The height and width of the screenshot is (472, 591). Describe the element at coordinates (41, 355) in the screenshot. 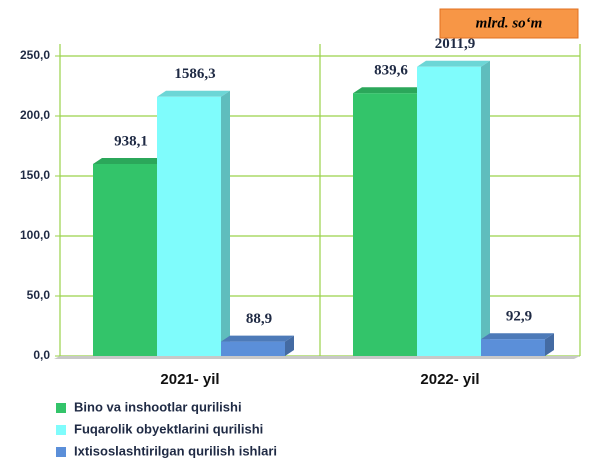

I see `y-tick-label: 0,0` at that location.